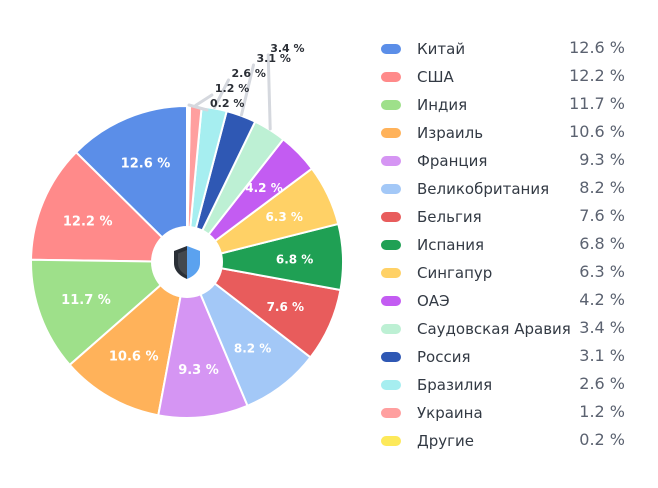 This screenshot has height=488, width=658. What do you see at coordinates (449, 217) in the screenshot?
I see `legend-label: Бельгия` at bounding box center [449, 217].